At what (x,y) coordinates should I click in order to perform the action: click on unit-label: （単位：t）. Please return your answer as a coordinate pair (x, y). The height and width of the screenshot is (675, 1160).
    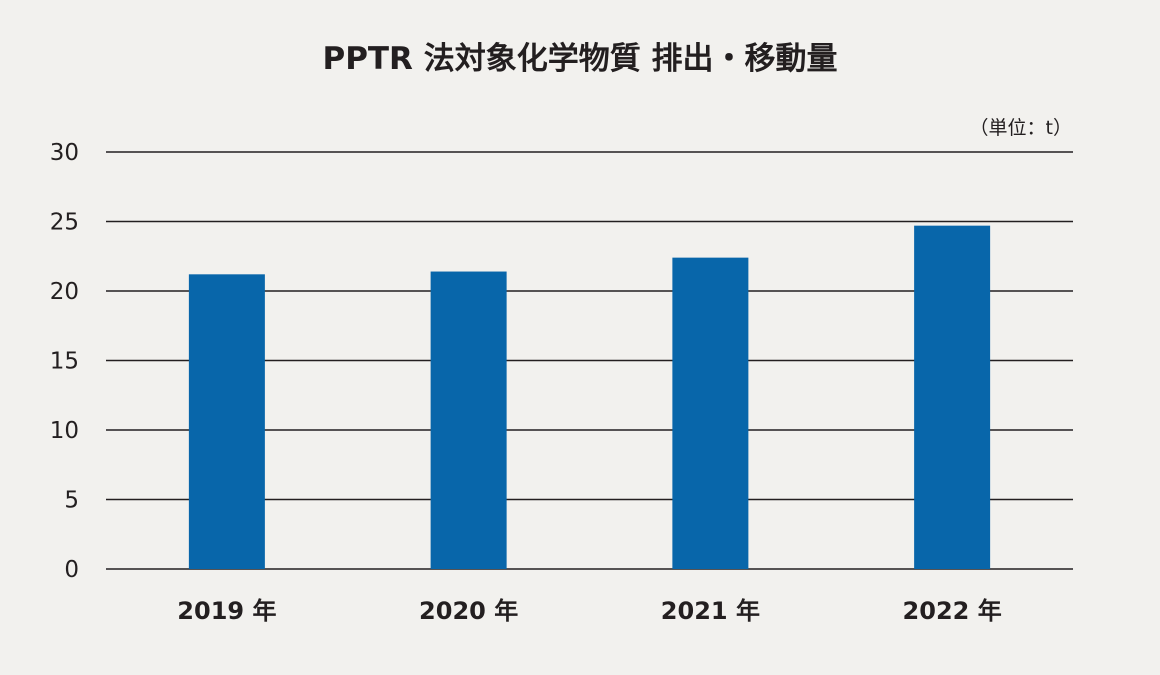
    Looking at the image, I should click on (1021, 128).